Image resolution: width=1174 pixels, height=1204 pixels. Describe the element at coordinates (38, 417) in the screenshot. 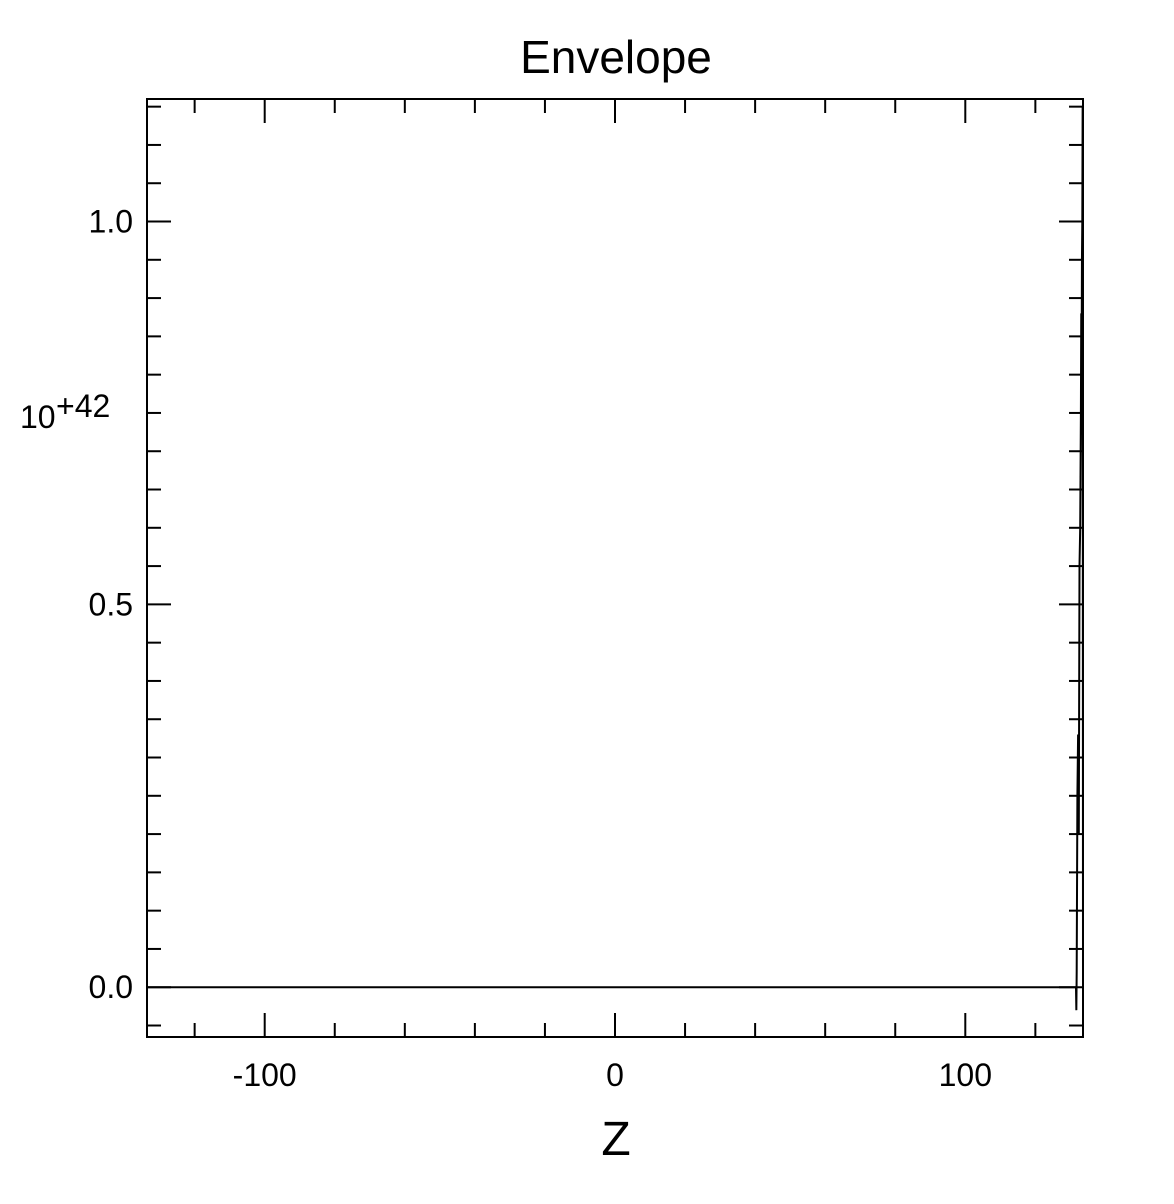

I see `y-scale-base: 10` at that location.